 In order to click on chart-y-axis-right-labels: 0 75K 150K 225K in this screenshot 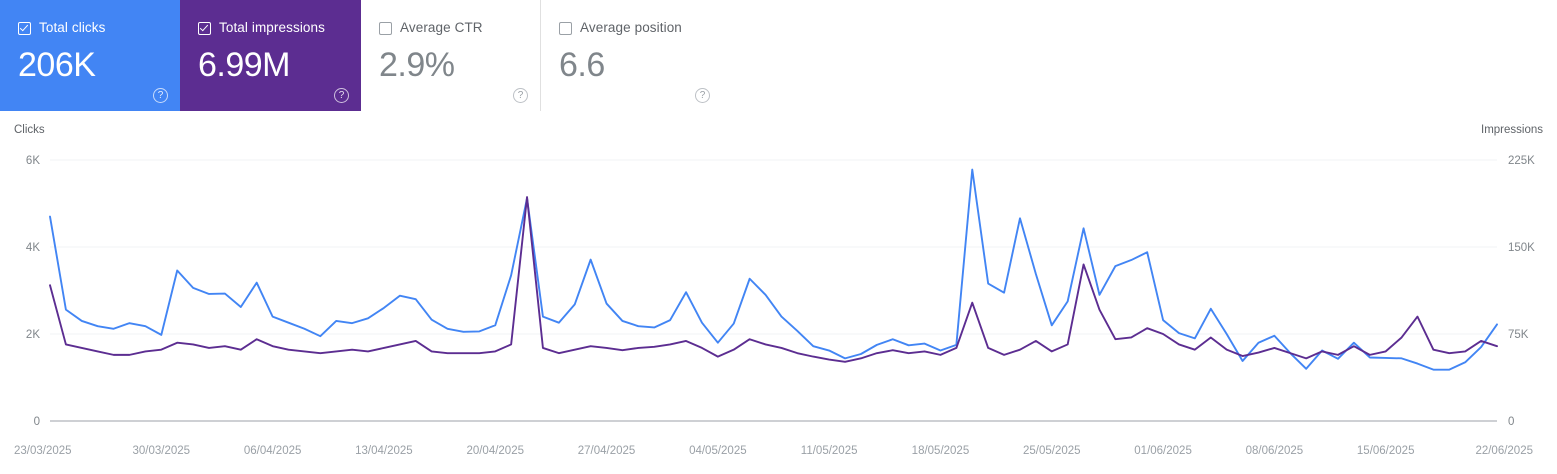, I will do `click(1521, 291)`.